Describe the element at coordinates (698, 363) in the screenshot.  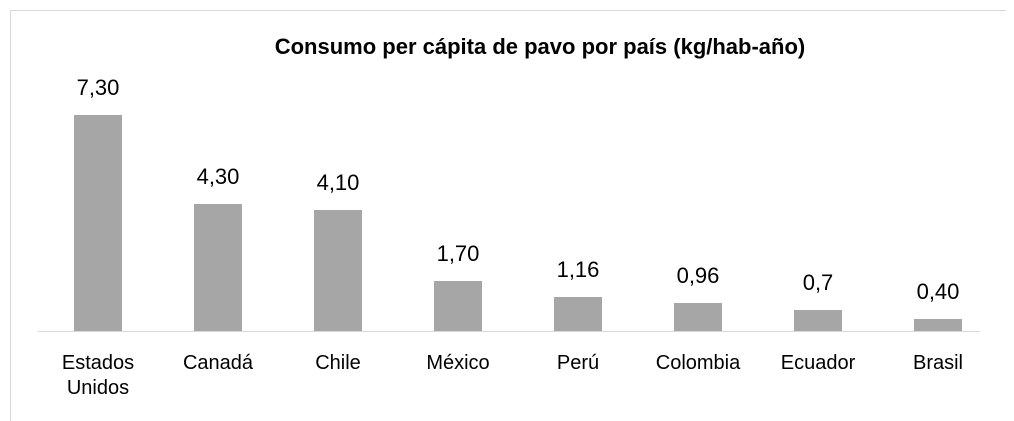
I see `x-tick-label: Colombia` at that location.